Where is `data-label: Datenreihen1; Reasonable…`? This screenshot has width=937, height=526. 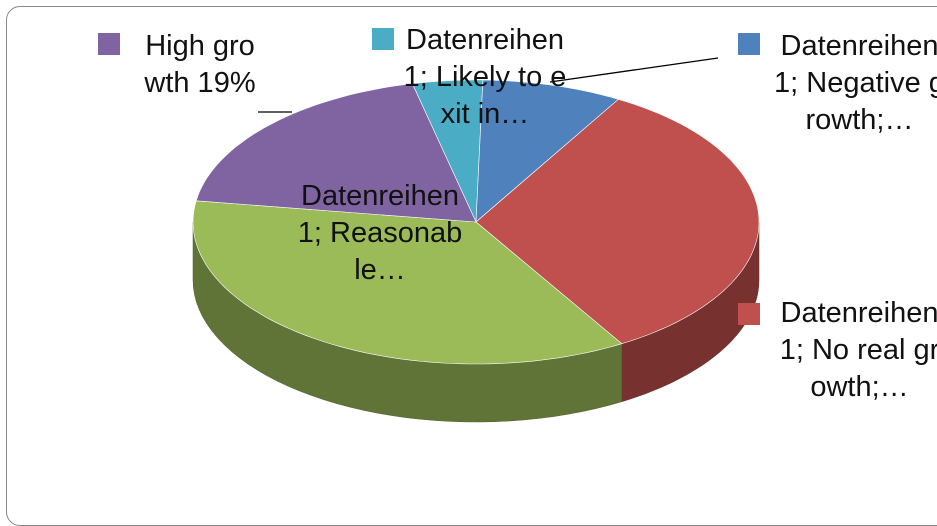 data-label: Datenreihen1; Reasonable… is located at coordinates (380, 233).